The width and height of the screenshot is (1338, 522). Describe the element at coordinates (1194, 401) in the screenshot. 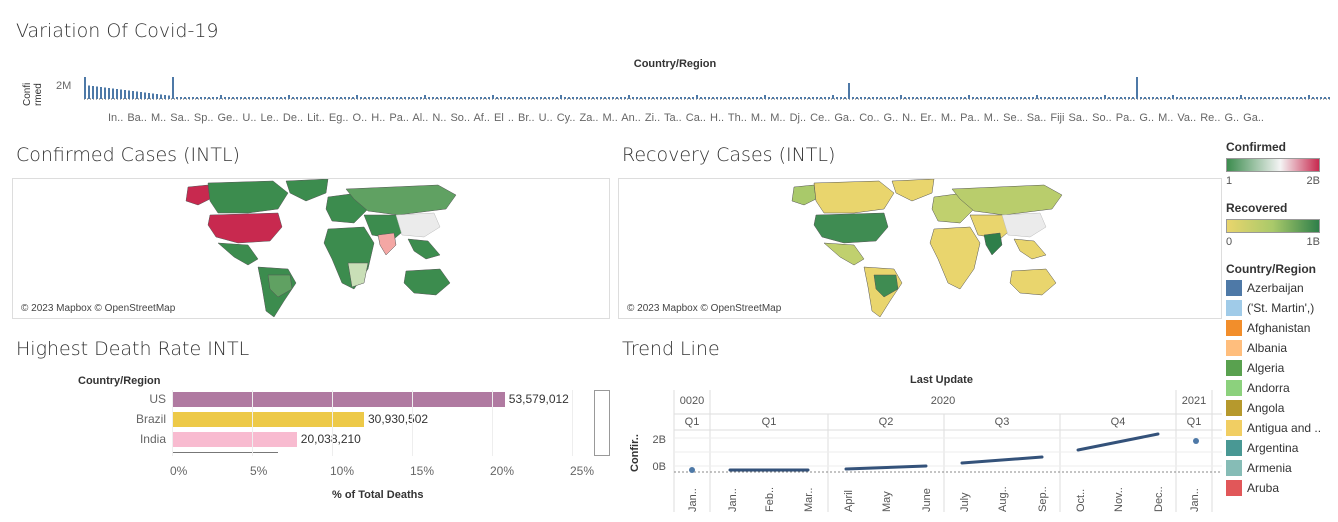

I see `trend-year-label: 2021` at that location.